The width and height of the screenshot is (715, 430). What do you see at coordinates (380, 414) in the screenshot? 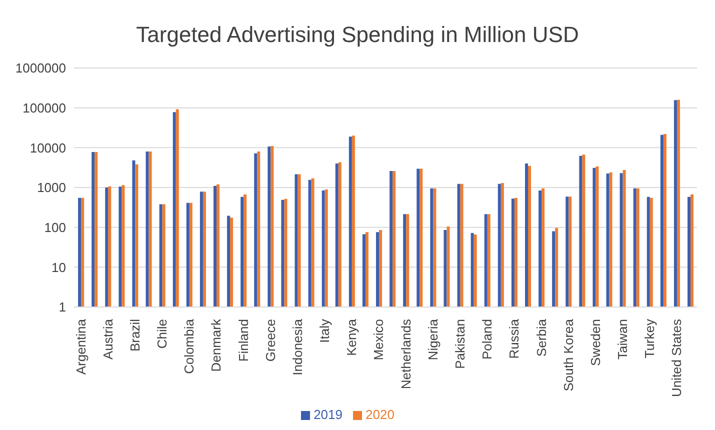
I see `legend-label: 2020` at bounding box center [380, 414].